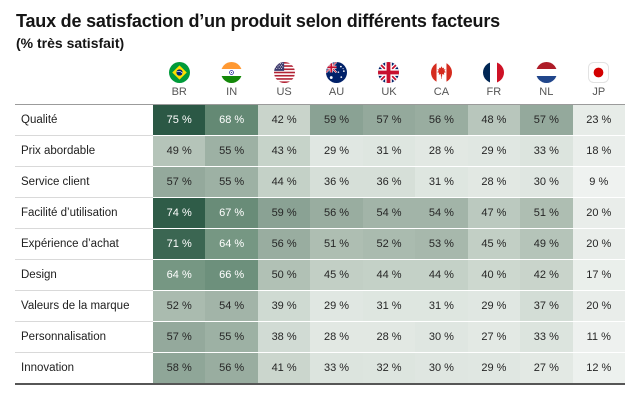  What do you see at coordinates (598, 213) in the screenshot?
I see `heatmap-cell: 20 %` at bounding box center [598, 213].